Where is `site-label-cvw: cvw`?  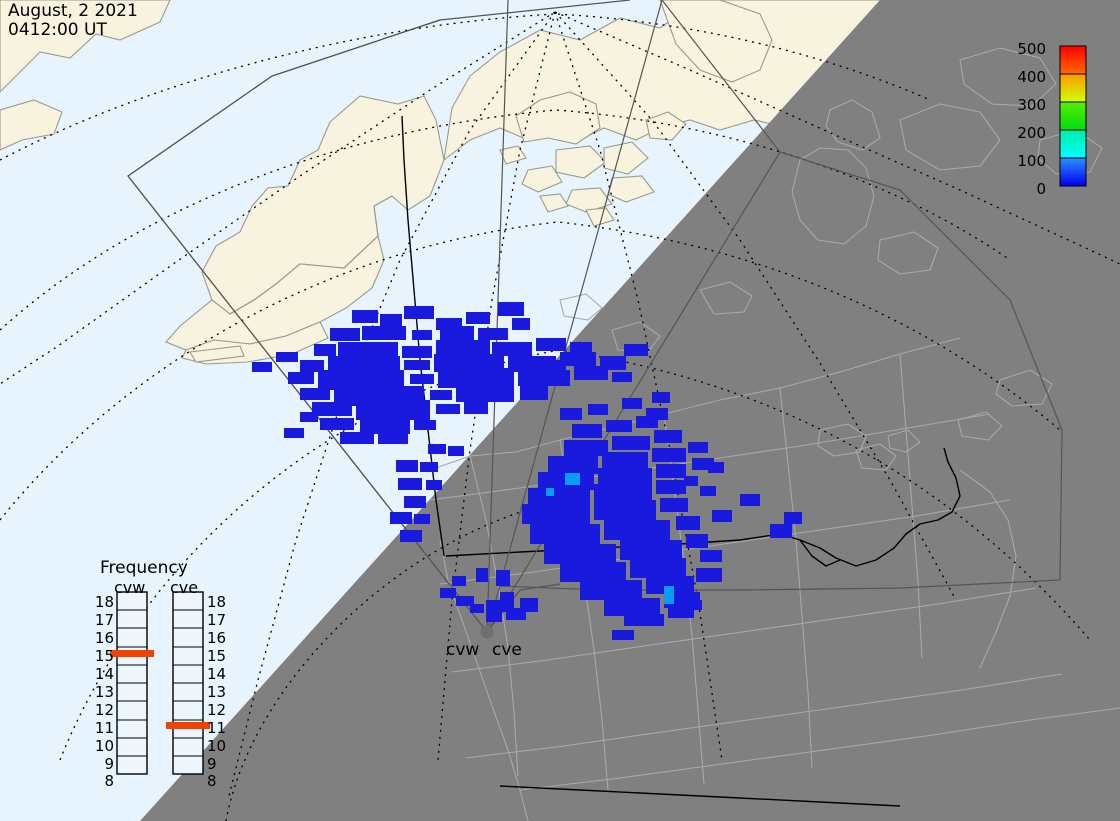 site-label-cvw: cvw is located at coordinates (463, 650).